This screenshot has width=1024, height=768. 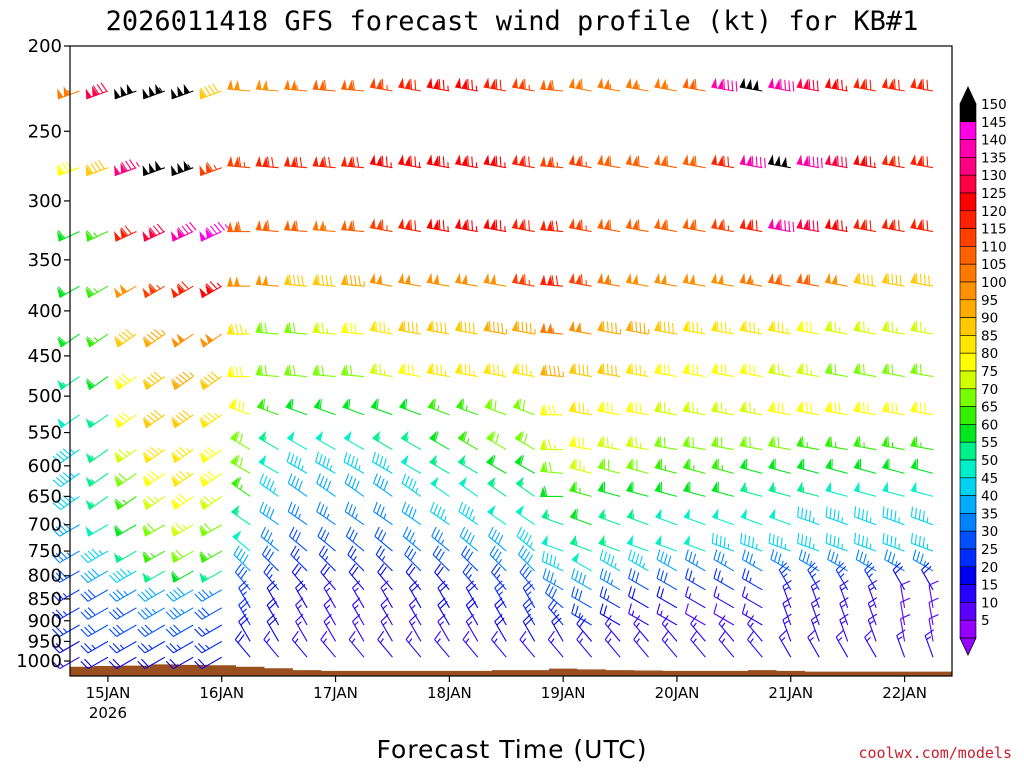 What do you see at coordinates (45, 525) in the screenshot?
I see `y-tick-label: 700` at bounding box center [45, 525].